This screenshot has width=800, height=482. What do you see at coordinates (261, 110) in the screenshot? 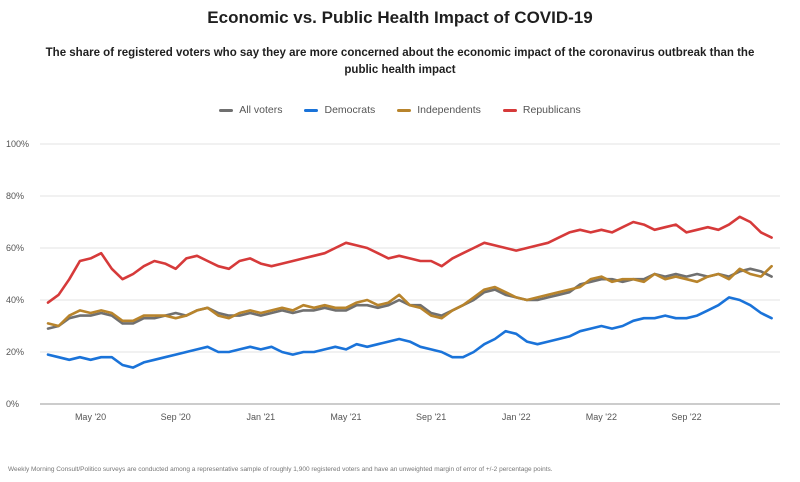
I see `legend-label: All voters` at bounding box center [261, 110].